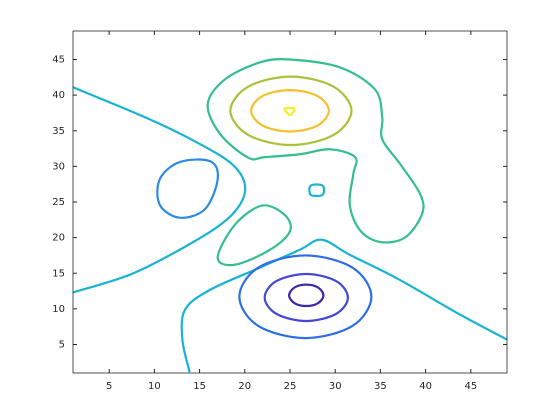 The width and height of the screenshot is (560, 420). What do you see at coordinates (58, 238) in the screenshot?
I see `y-tick-label: 20` at bounding box center [58, 238].